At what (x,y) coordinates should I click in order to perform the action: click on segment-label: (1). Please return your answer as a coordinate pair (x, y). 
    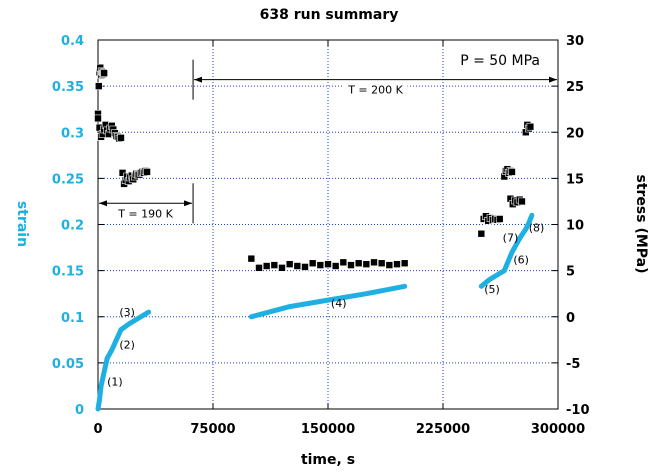
    Looking at the image, I should click on (115, 381).